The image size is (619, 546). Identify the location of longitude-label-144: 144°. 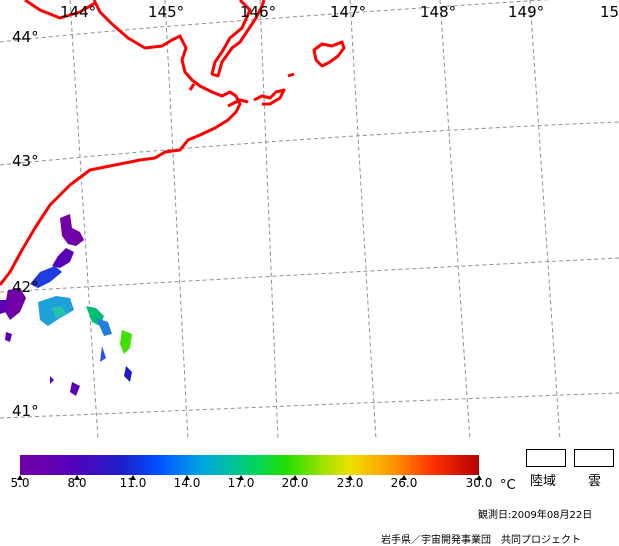
(78, 12).